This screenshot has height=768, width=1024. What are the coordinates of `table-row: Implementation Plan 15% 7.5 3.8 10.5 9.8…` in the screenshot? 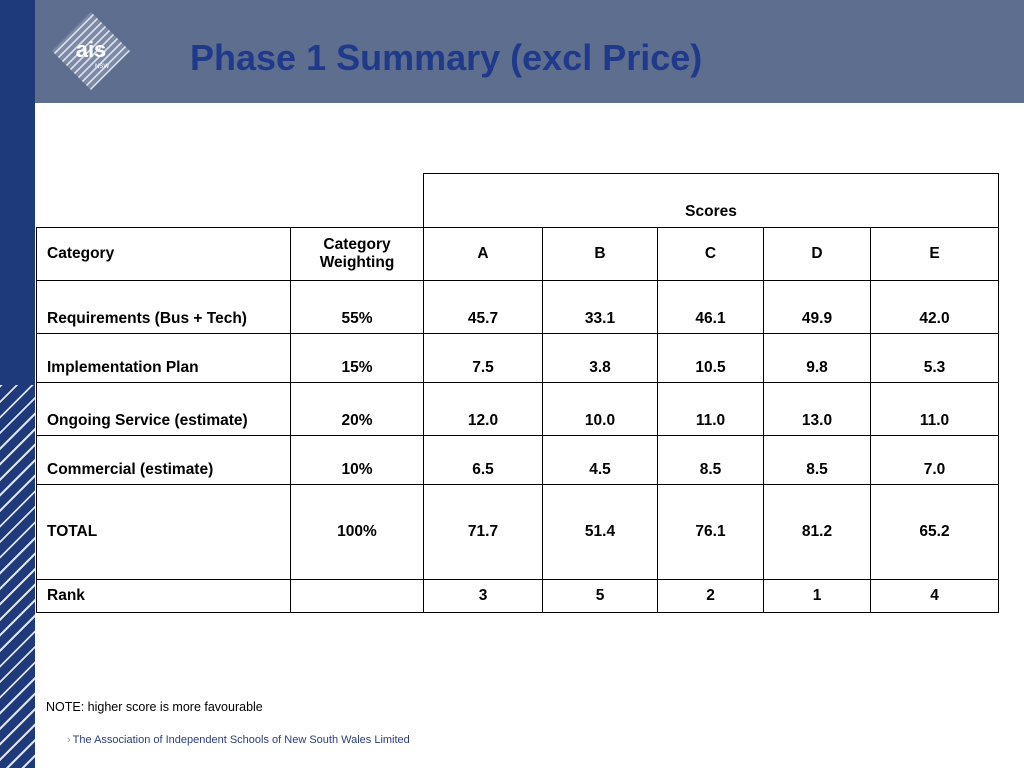 It's located at (517, 358).